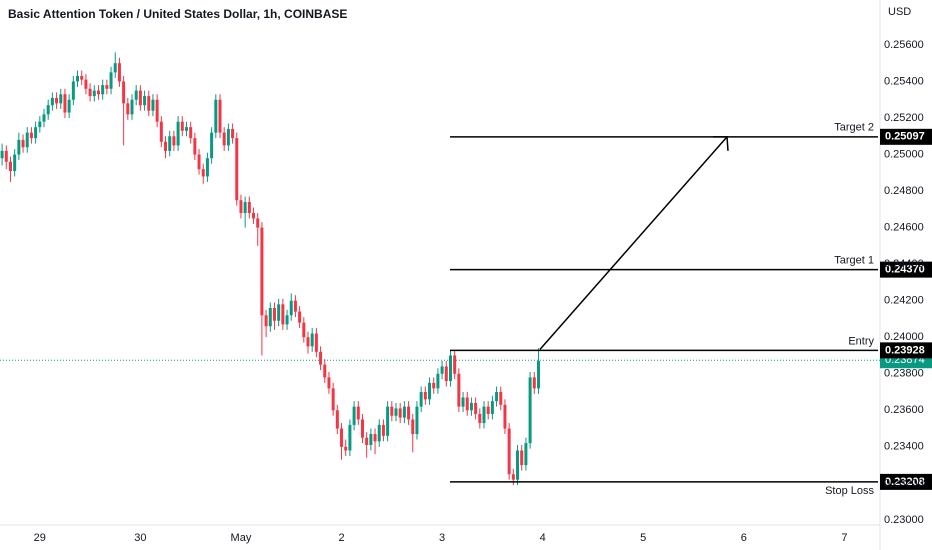  I want to click on x-tick-label: 7, so click(844, 538).